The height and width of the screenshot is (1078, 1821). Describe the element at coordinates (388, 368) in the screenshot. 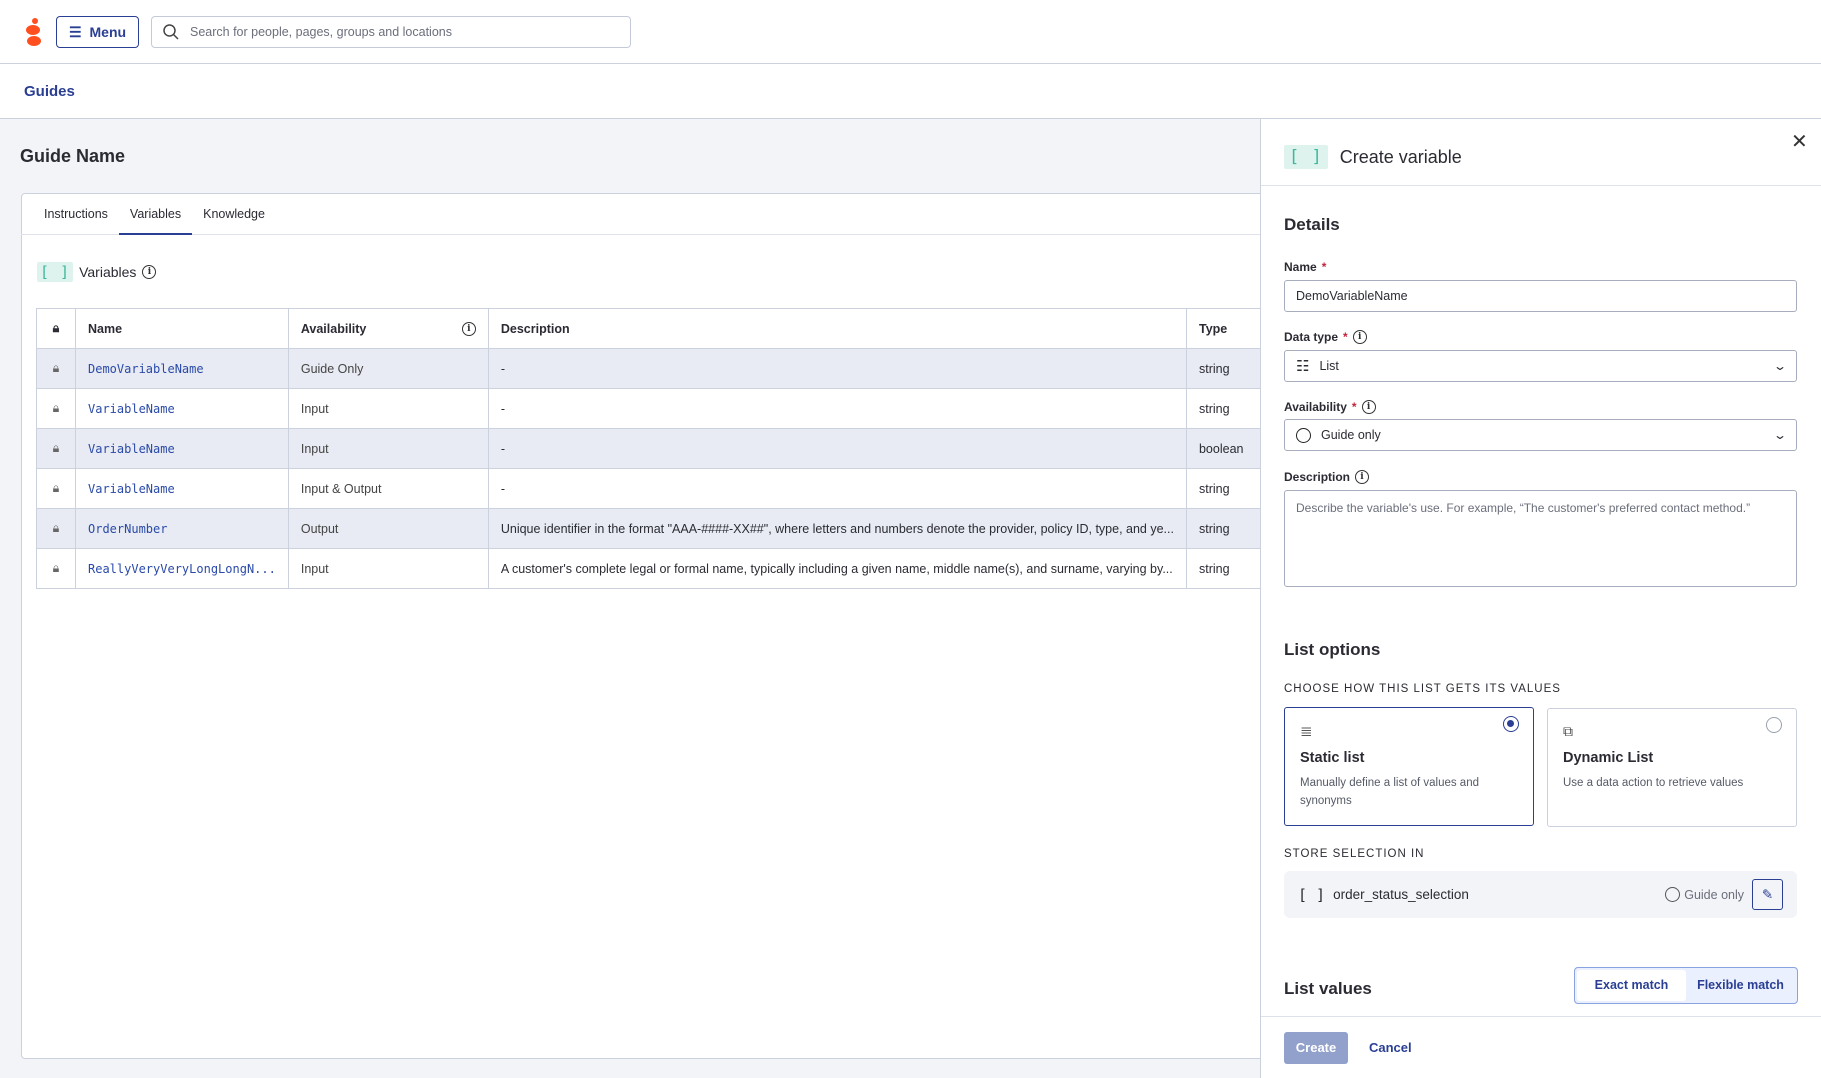

I see `availability-cell: Guide Only` at that location.